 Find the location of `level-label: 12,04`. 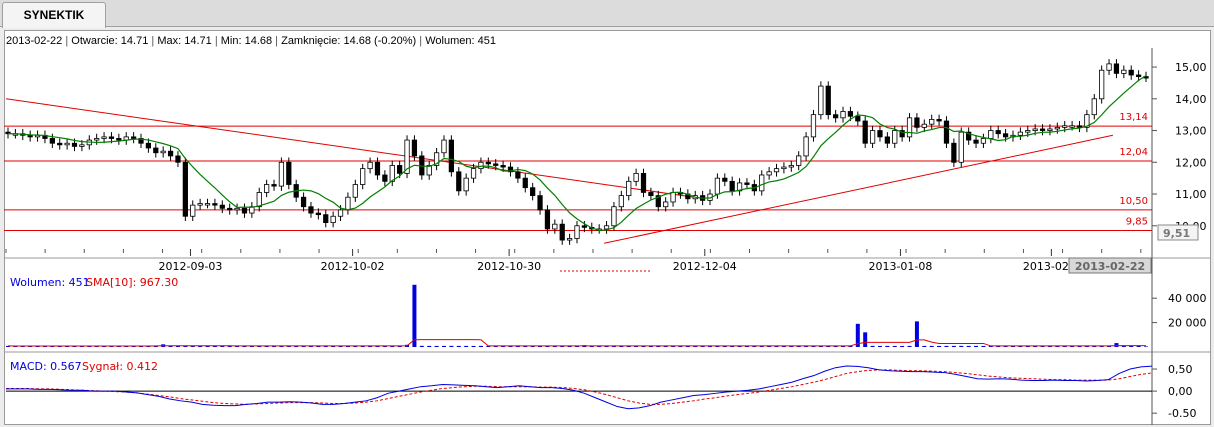

level-label: 12,04 is located at coordinates (1133, 152).